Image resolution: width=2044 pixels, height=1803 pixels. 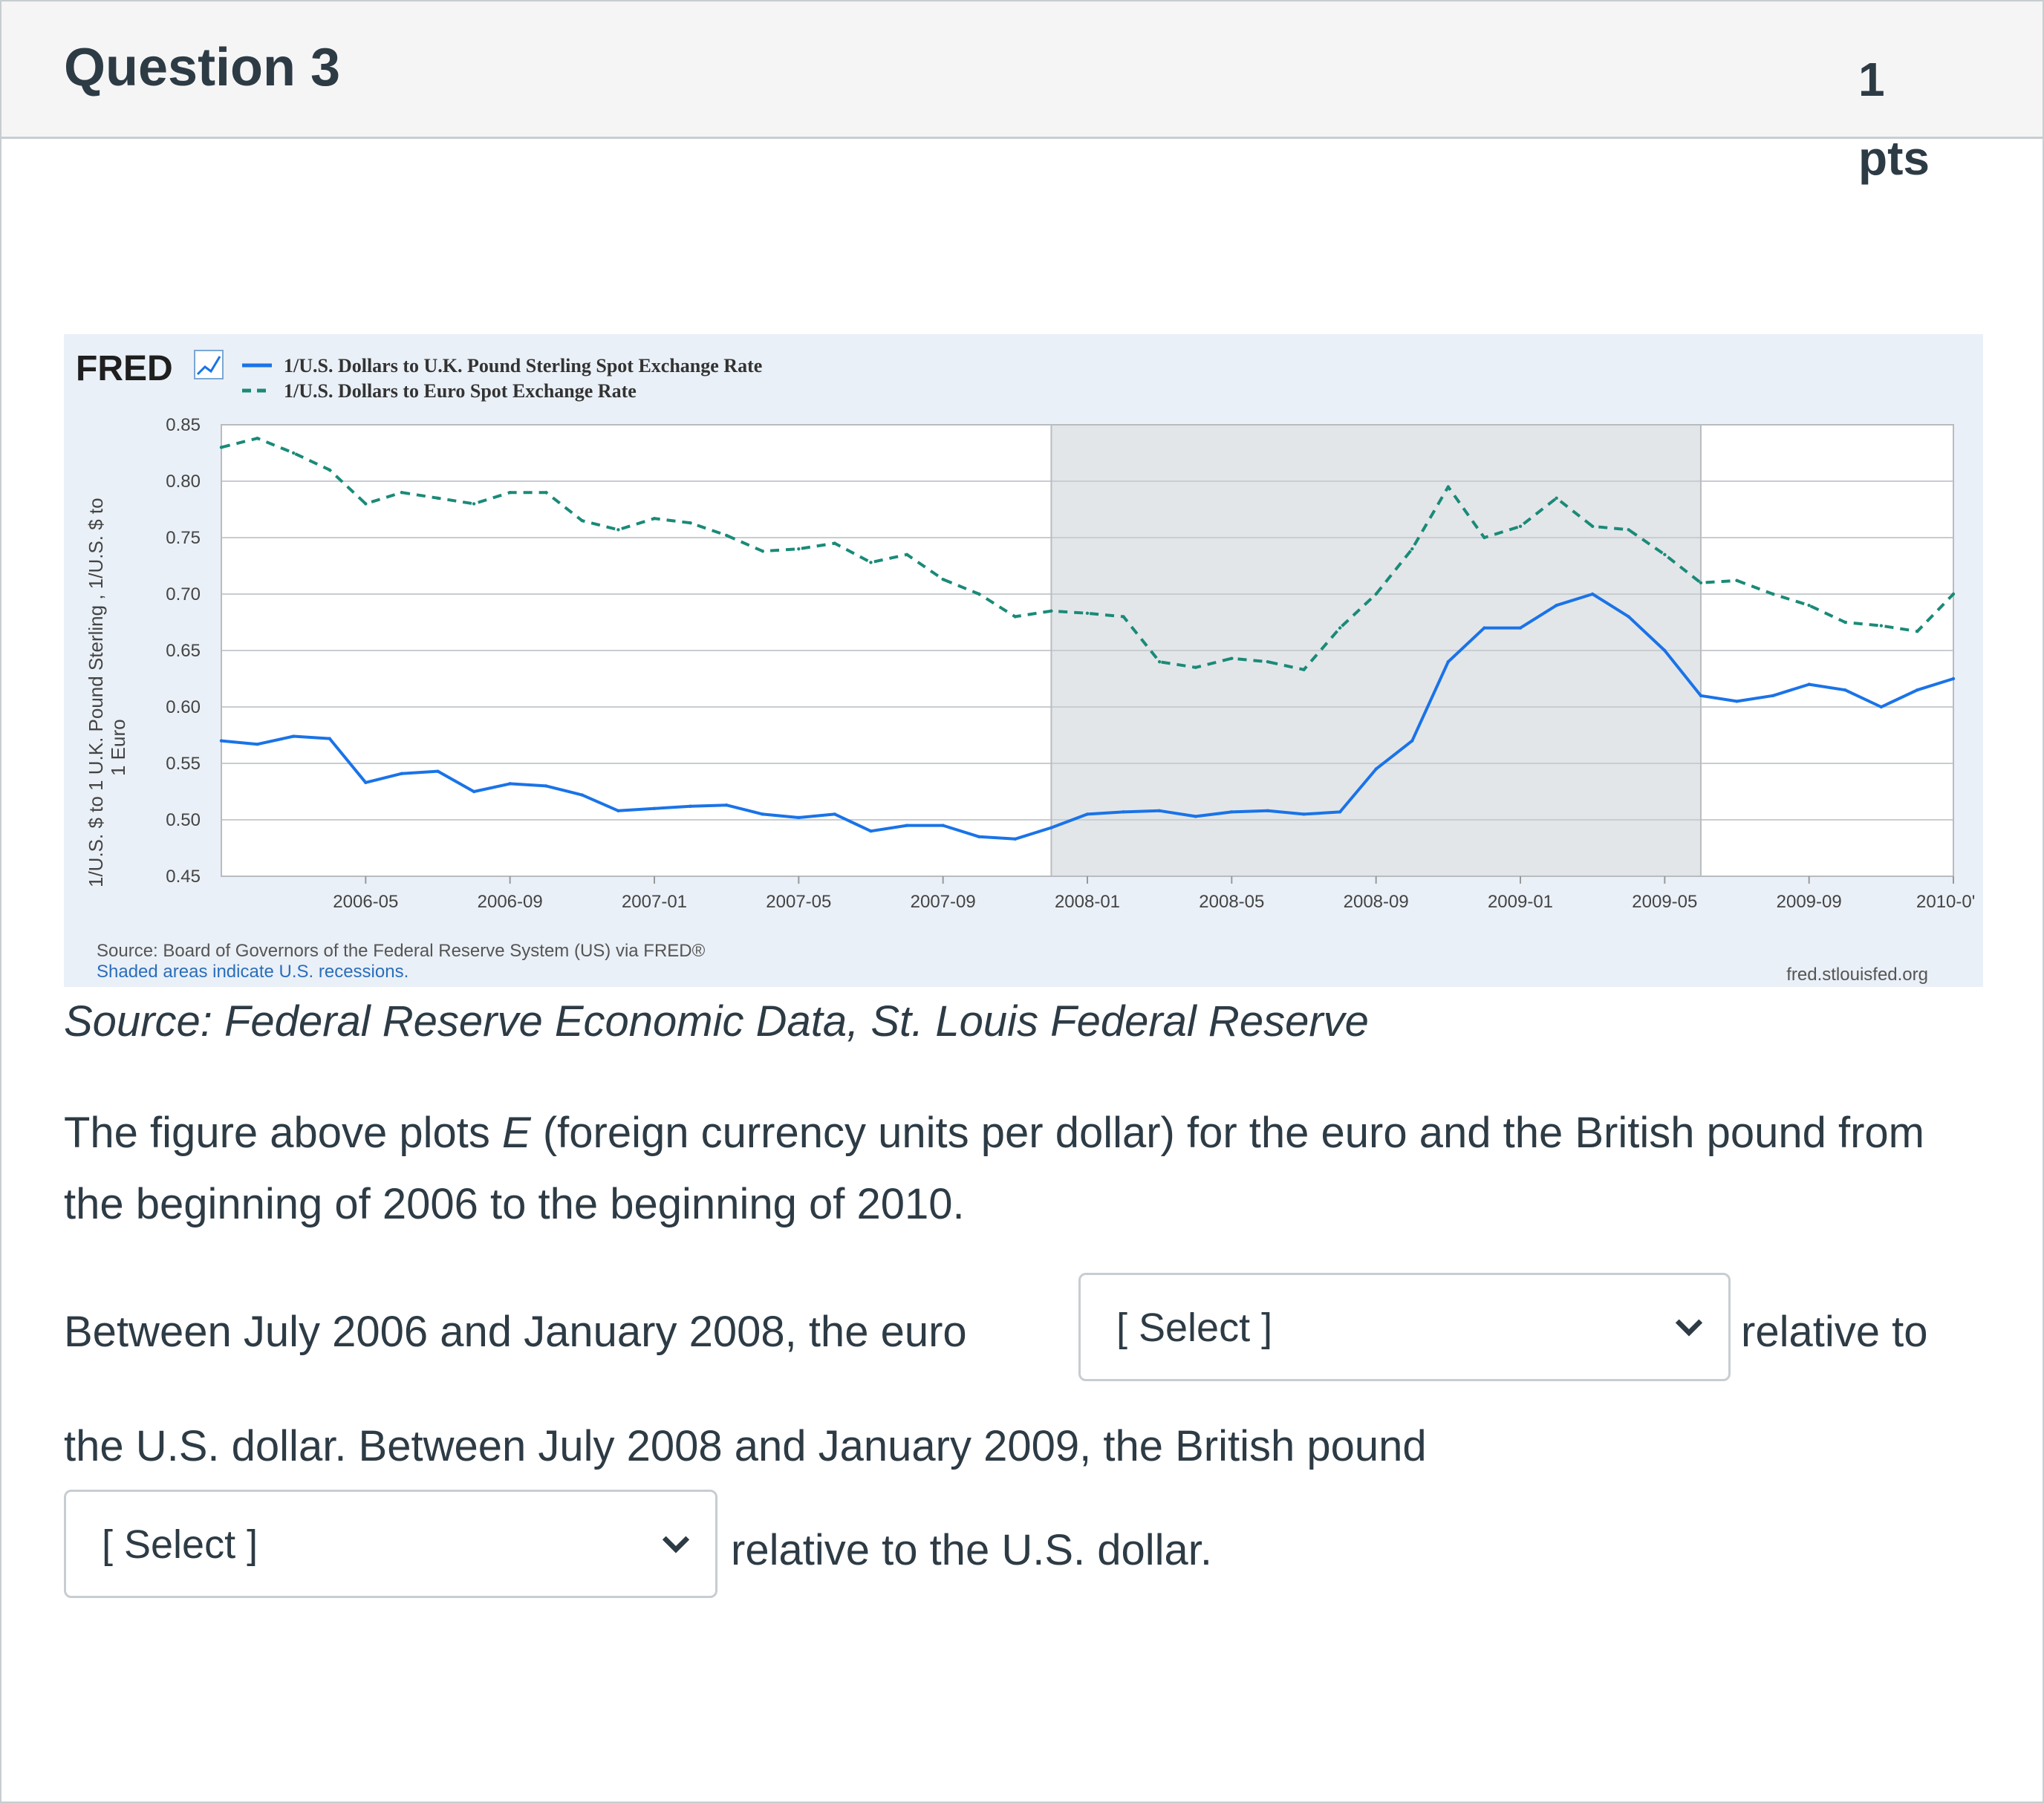 What do you see at coordinates (183, 820) in the screenshot?
I see `y-tick-label: 0.50` at bounding box center [183, 820].